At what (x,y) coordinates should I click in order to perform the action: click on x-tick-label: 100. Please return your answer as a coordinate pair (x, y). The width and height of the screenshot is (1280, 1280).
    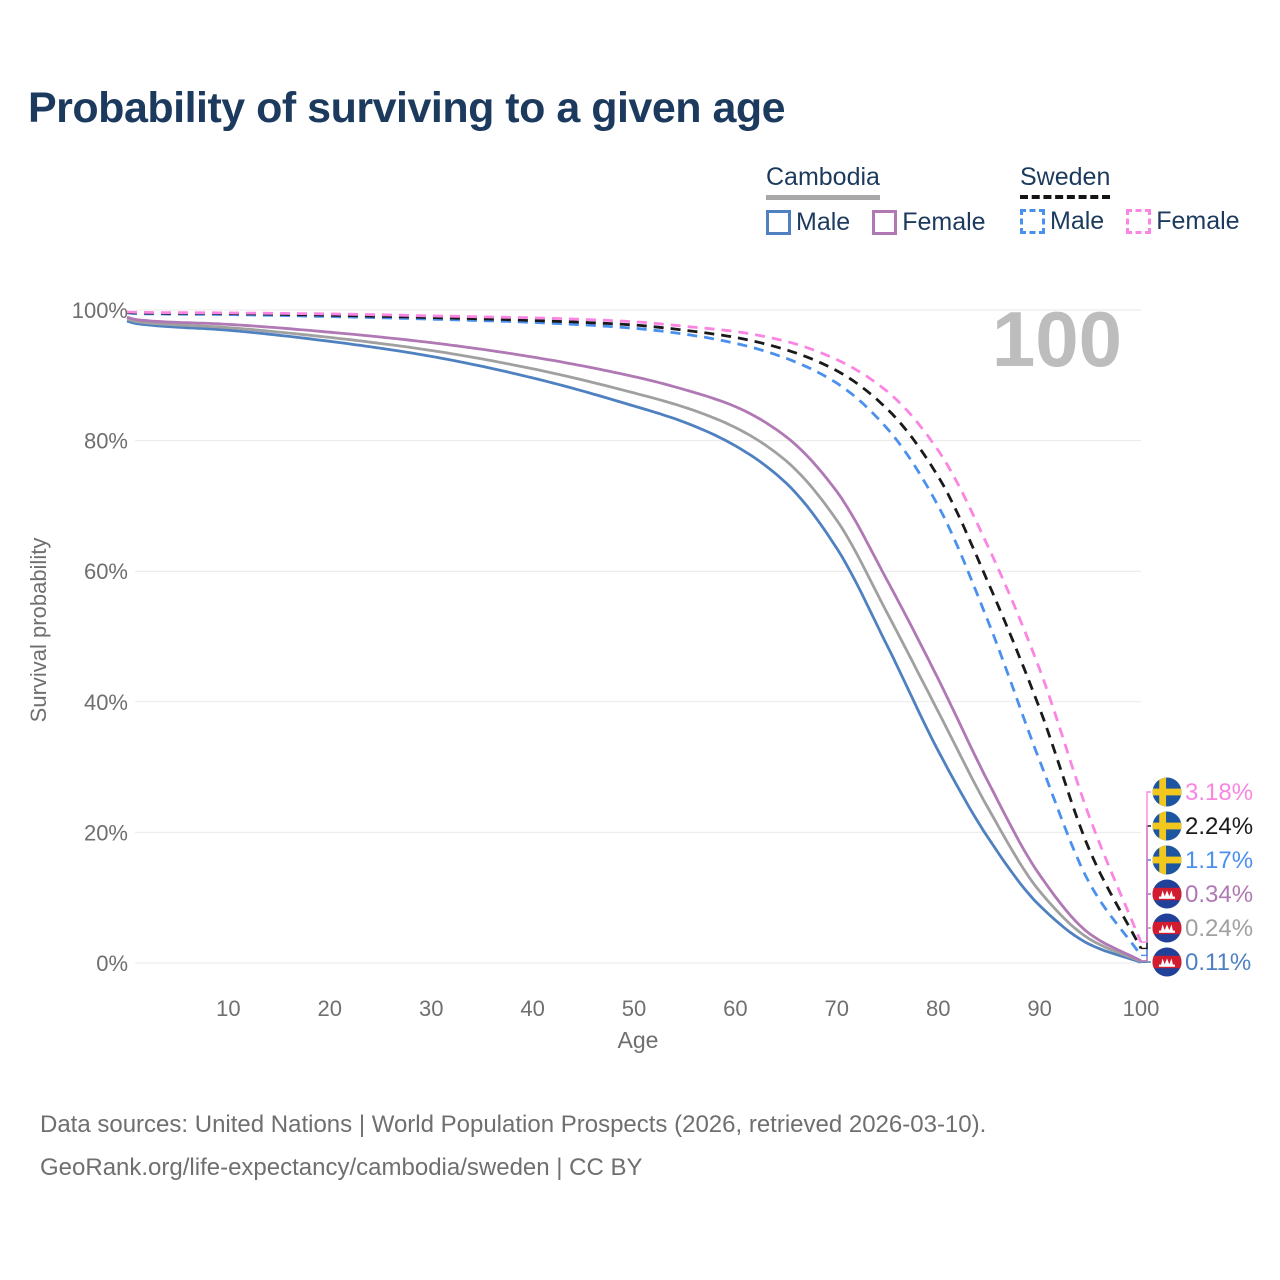
    Looking at the image, I should click on (1141, 1008).